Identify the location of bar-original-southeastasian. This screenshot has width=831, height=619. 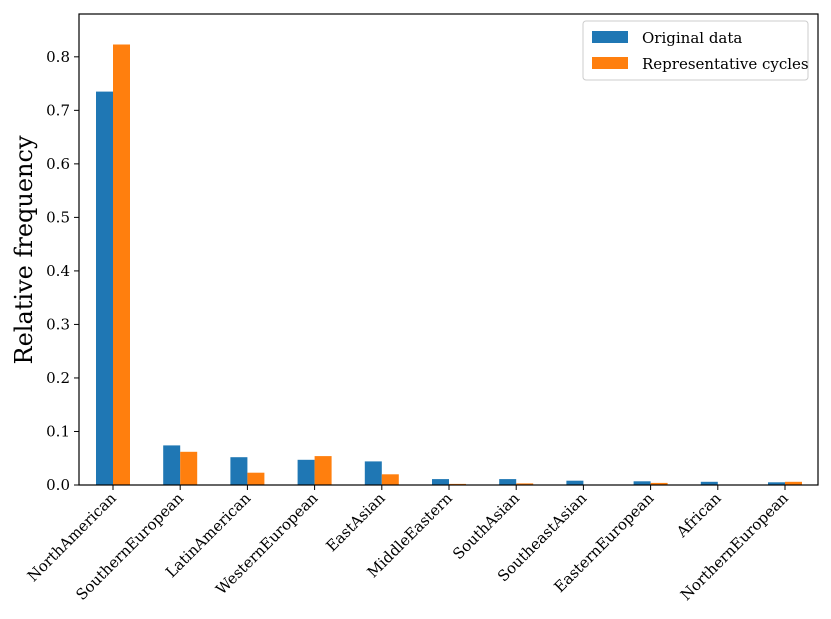
(575, 482).